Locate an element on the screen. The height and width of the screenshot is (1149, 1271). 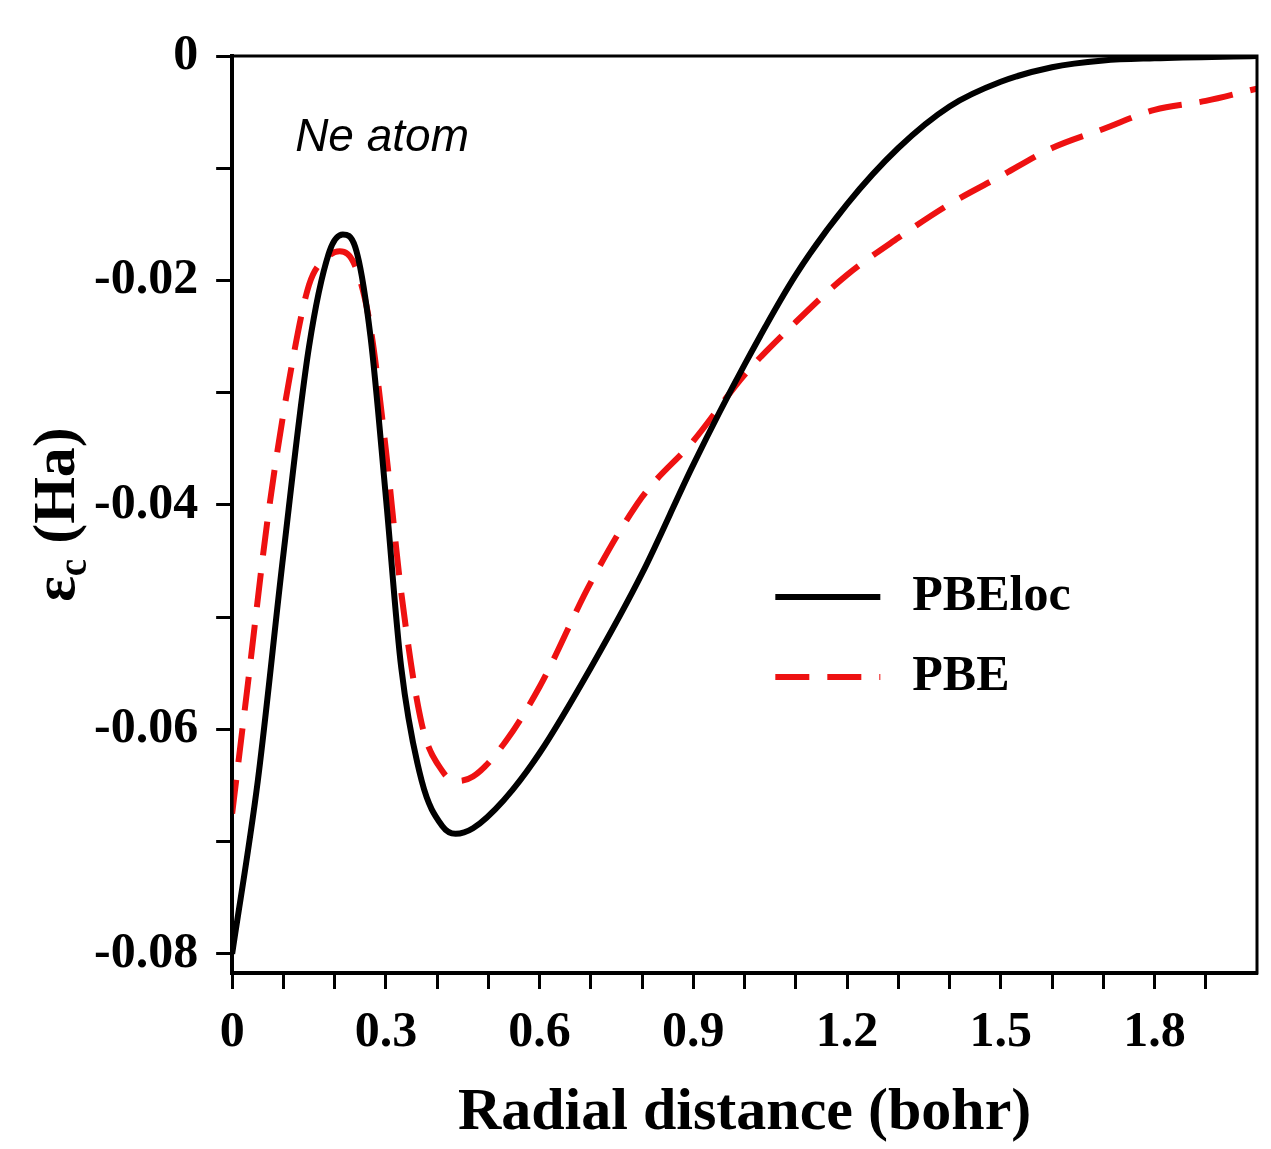
y-tick-label: -0.08 is located at coordinates (146, 949).